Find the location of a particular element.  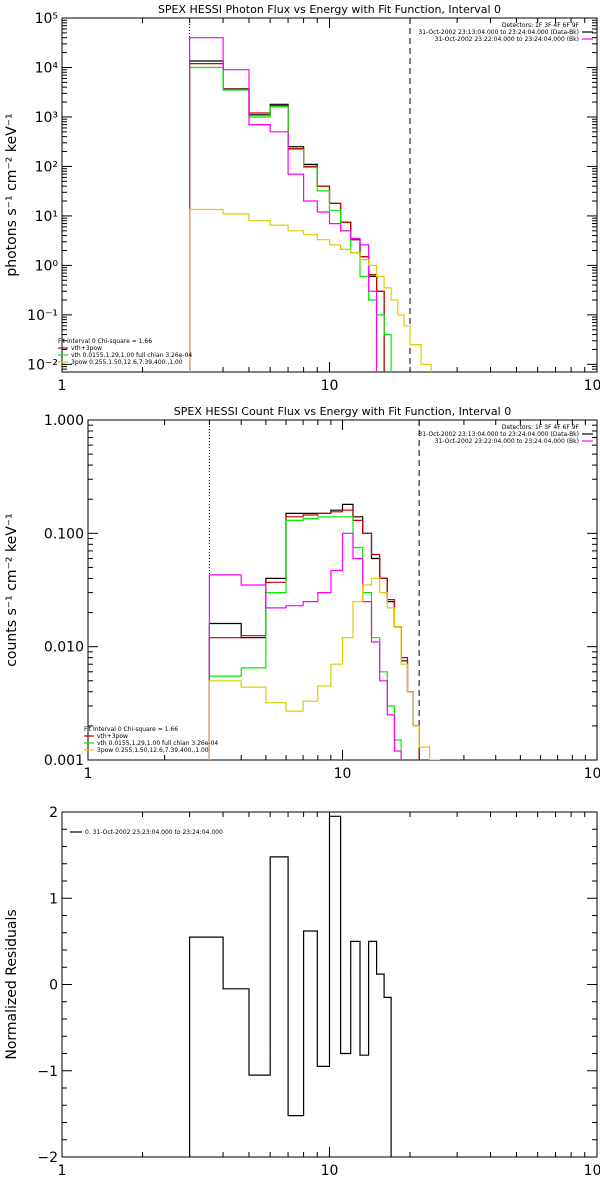

y-tick-label: 10³ is located at coordinates (46, 118).